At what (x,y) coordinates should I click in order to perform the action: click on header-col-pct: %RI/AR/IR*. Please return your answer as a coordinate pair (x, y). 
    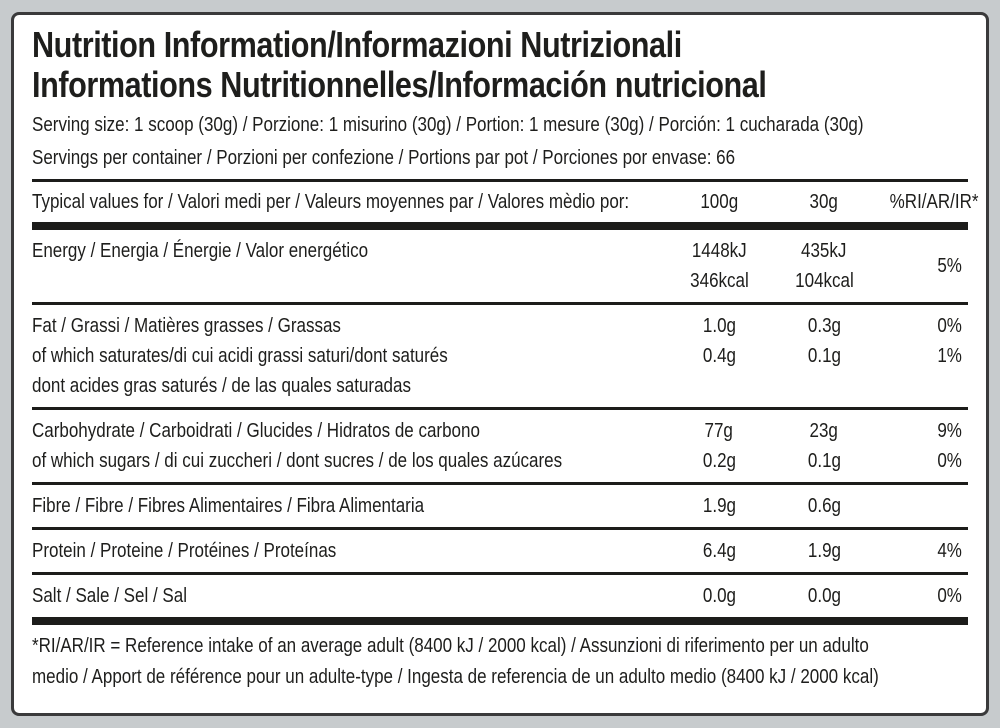
    Looking at the image, I should click on (934, 202).